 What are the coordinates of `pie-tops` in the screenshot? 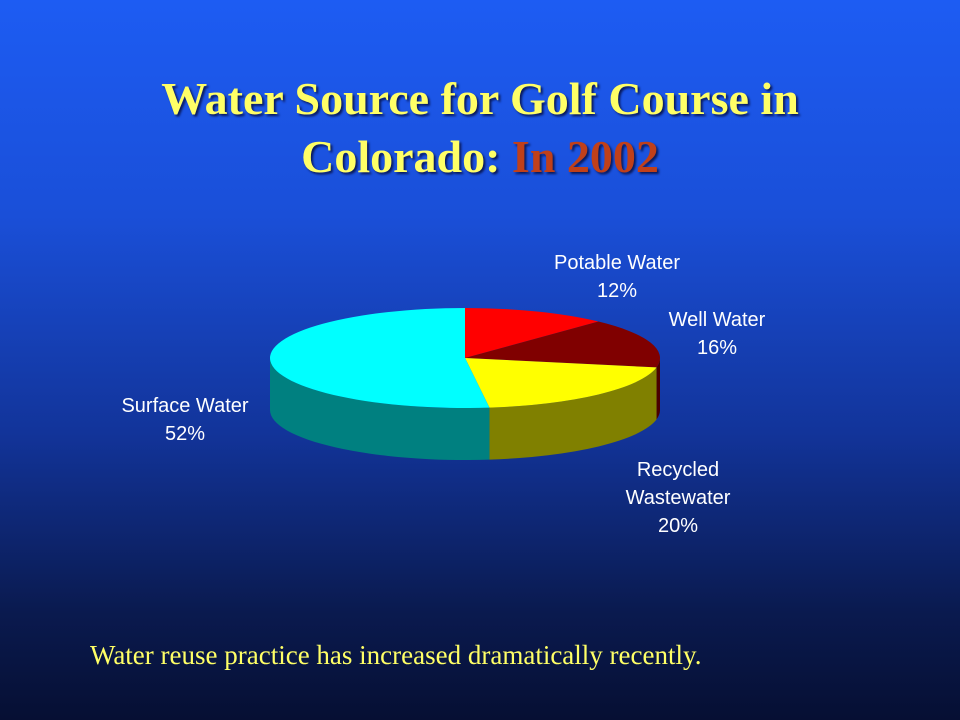 It's located at (465, 358).